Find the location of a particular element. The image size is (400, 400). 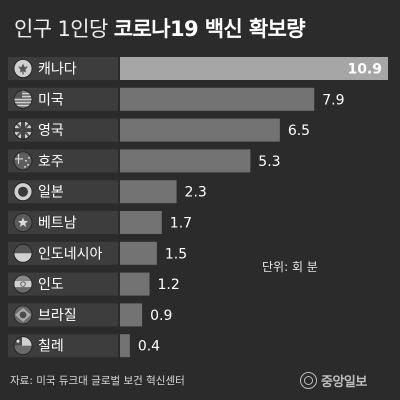

india-flag-icon is located at coordinates (23, 284).